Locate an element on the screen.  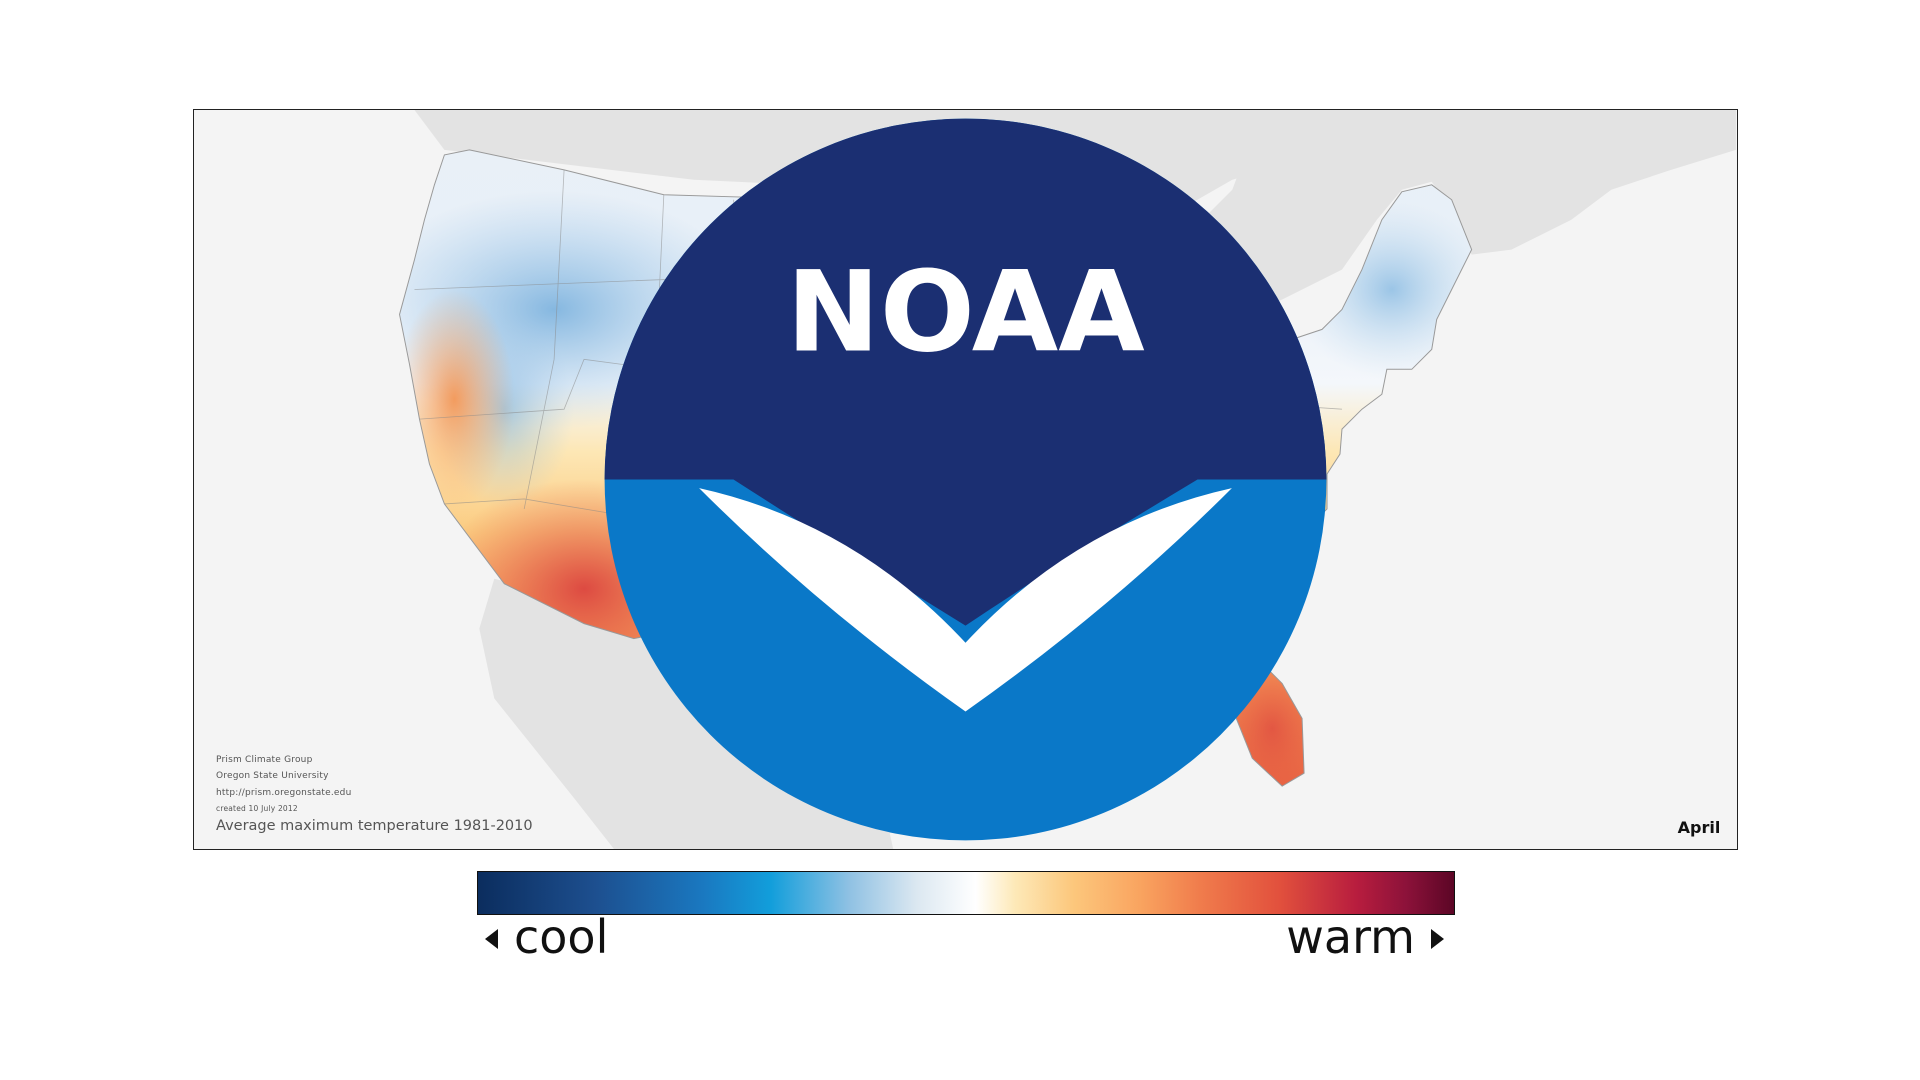
map-caption: Average maximum temperature 1981-2010 is located at coordinates (374, 826).